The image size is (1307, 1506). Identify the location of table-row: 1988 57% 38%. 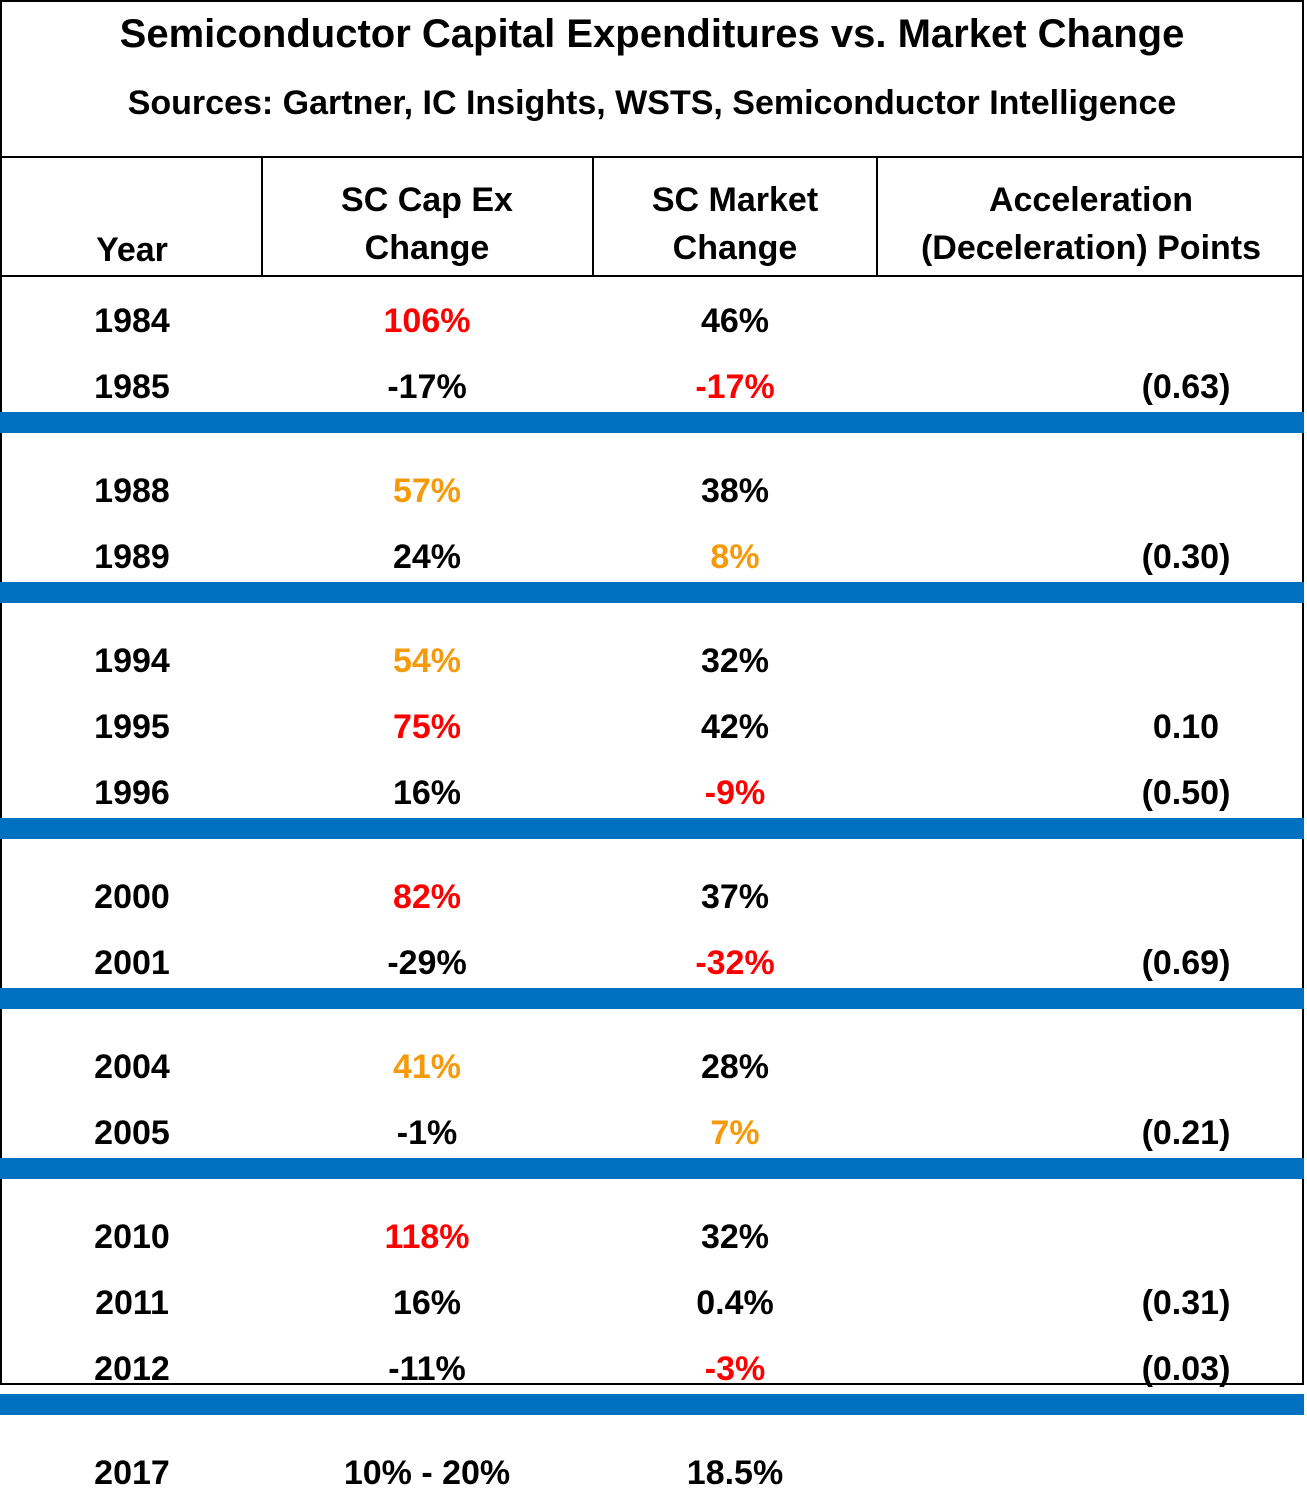
(652, 491).